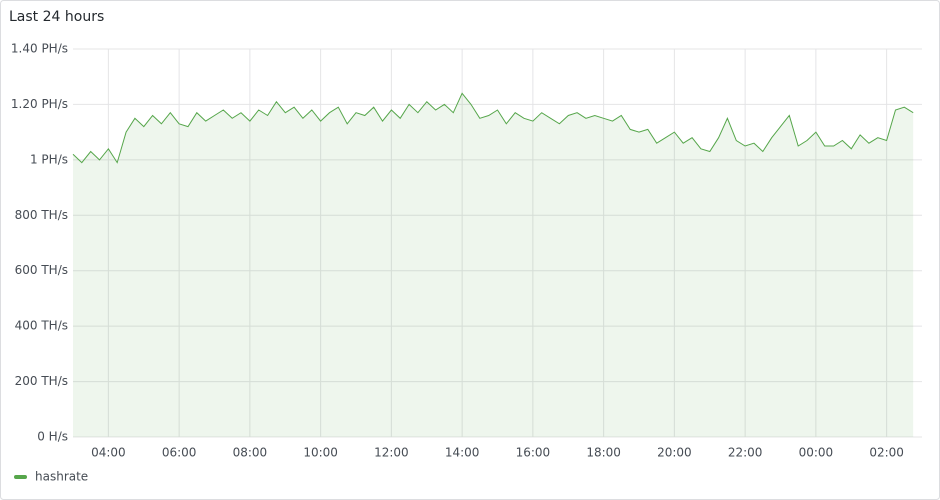 This screenshot has height=500, width=940. What do you see at coordinates (41, 381) in the screenshot?
I see `y-tick-label: 200 TH/s` at bounding box center [41, 381].